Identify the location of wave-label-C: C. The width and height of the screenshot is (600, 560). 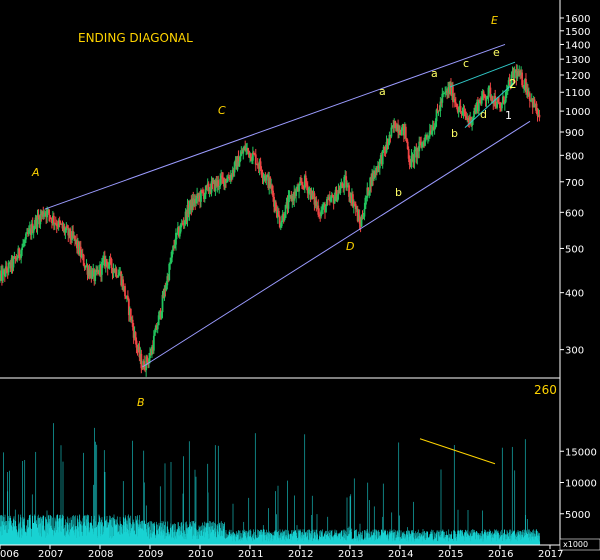
(222, 110).